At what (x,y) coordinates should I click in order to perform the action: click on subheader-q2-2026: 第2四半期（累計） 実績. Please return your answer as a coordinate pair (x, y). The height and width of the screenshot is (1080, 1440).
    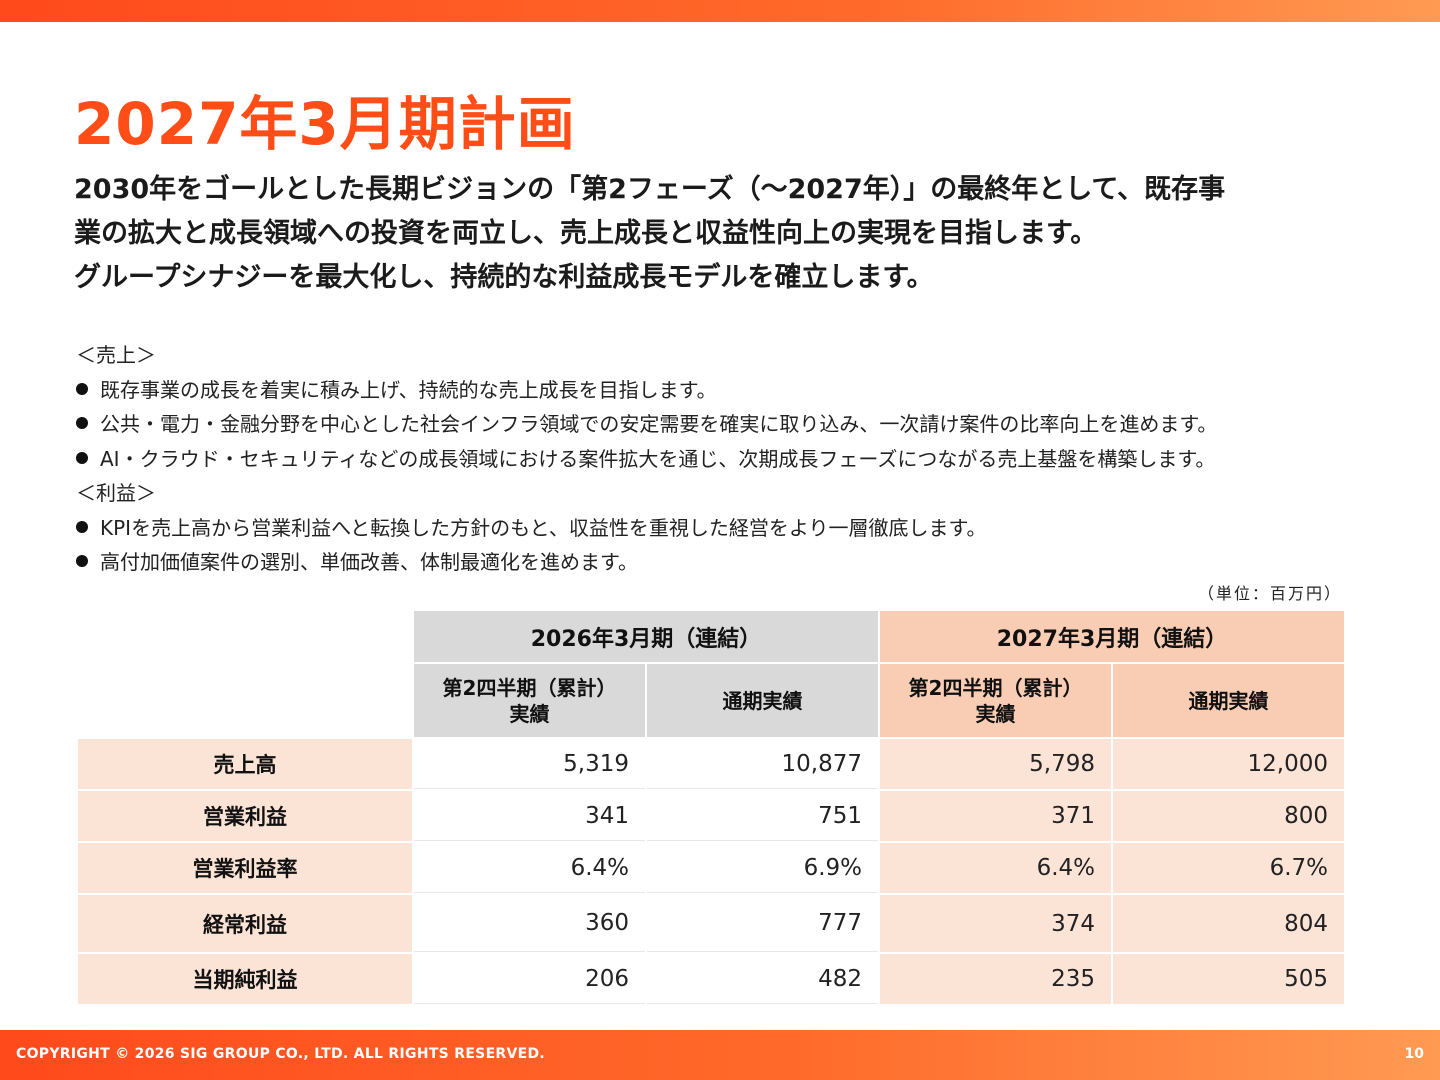
    Looking at the image, I should click on (529, 700).